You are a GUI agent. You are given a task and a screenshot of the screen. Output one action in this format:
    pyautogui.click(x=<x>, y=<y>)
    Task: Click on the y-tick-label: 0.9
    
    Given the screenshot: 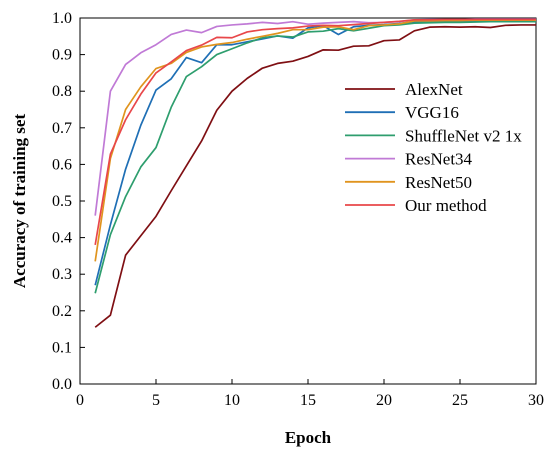 What is the action you would take?
    pyautogui.click(x=62, y=55)
    